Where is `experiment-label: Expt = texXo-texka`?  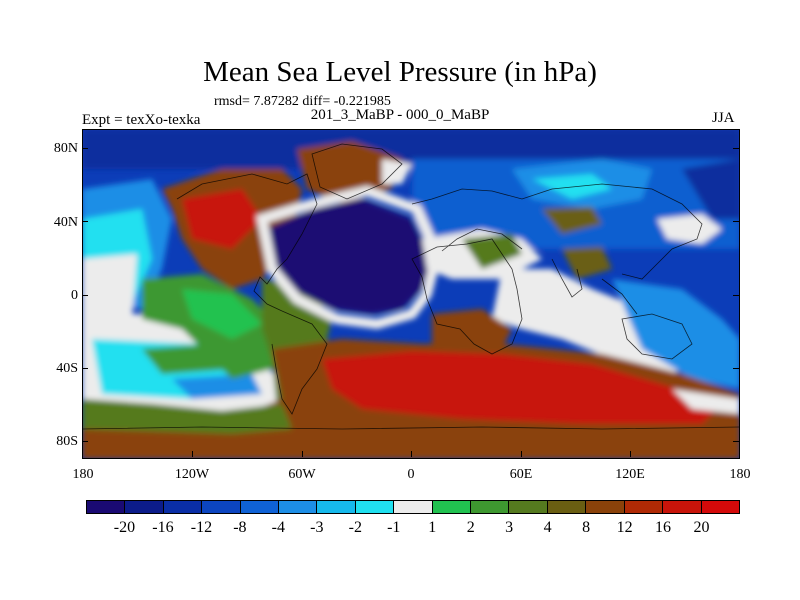
experiment-label: Expt = texXo-texka is located at coordinates (141, 120).